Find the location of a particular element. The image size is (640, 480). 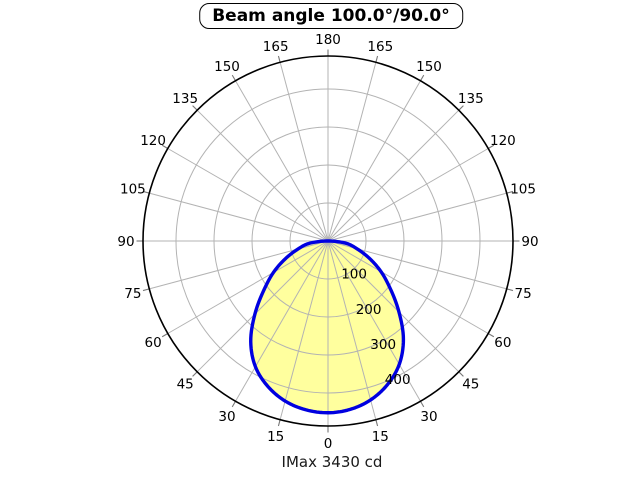

radial-tick-label: 400 is located at coordinates (398, 380).